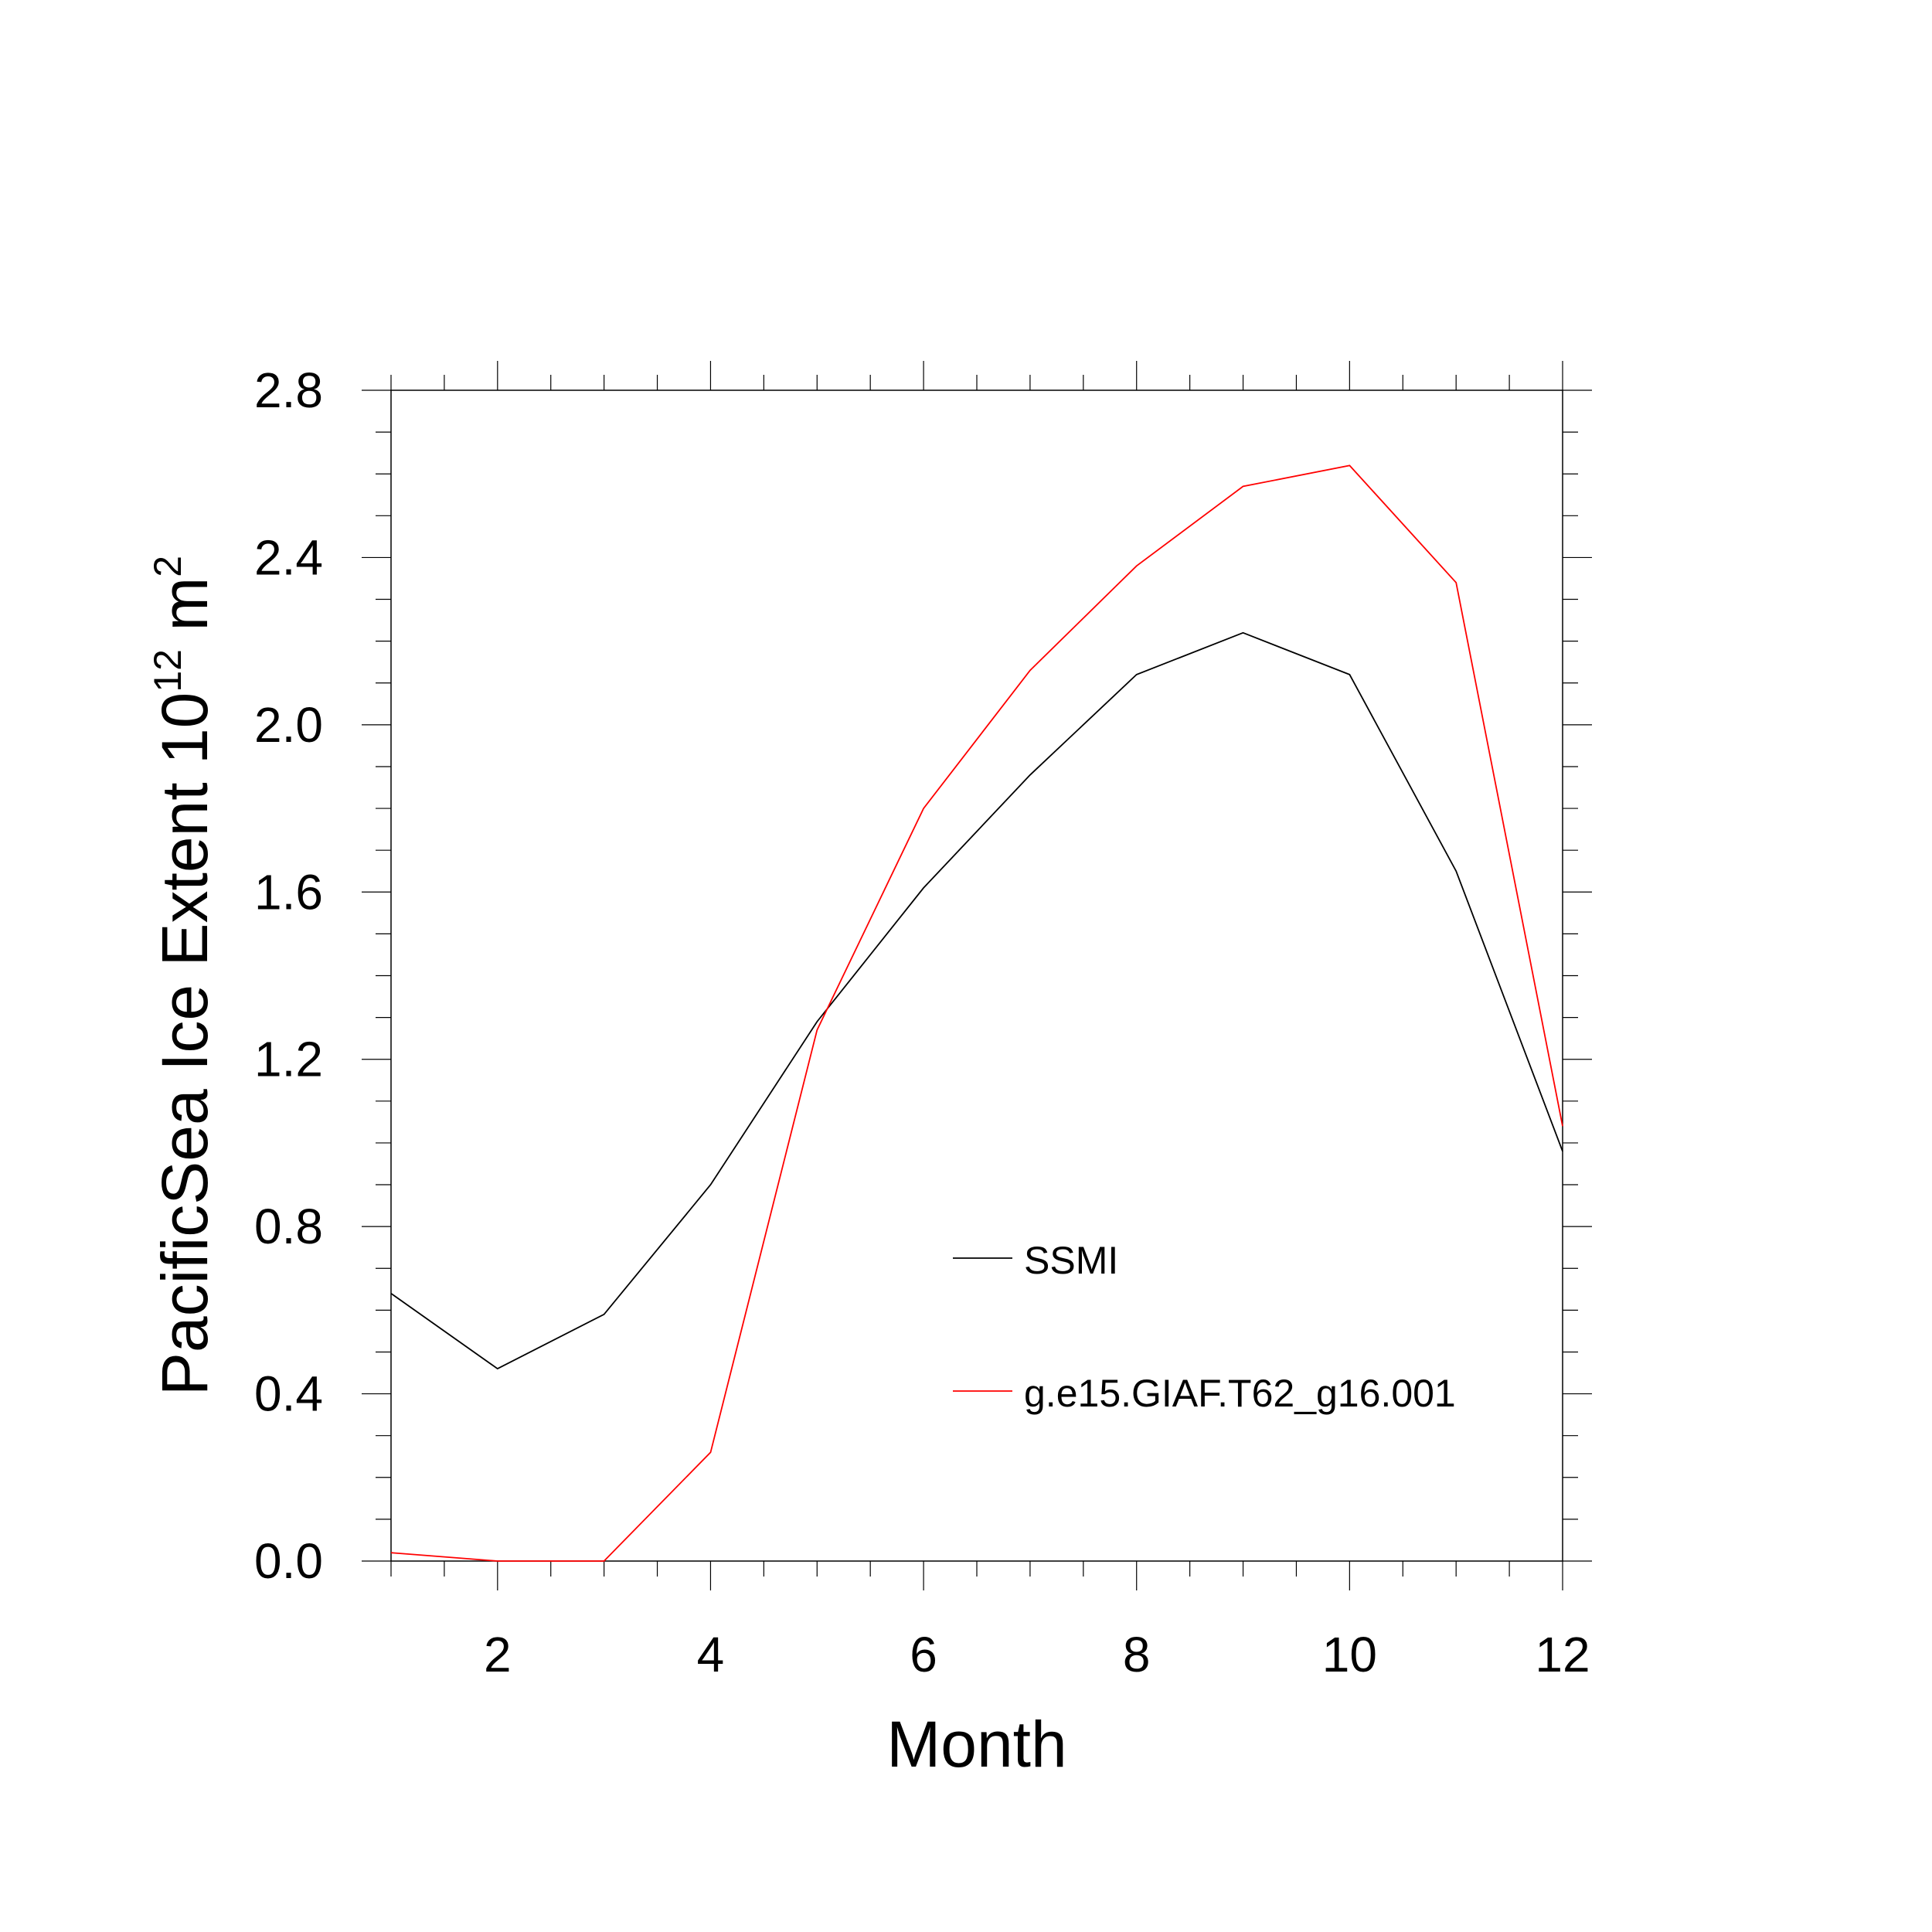 This screenshot has width=1932, height=1932. I want to click on x-tick-label: 12, so click(1562, 1655).